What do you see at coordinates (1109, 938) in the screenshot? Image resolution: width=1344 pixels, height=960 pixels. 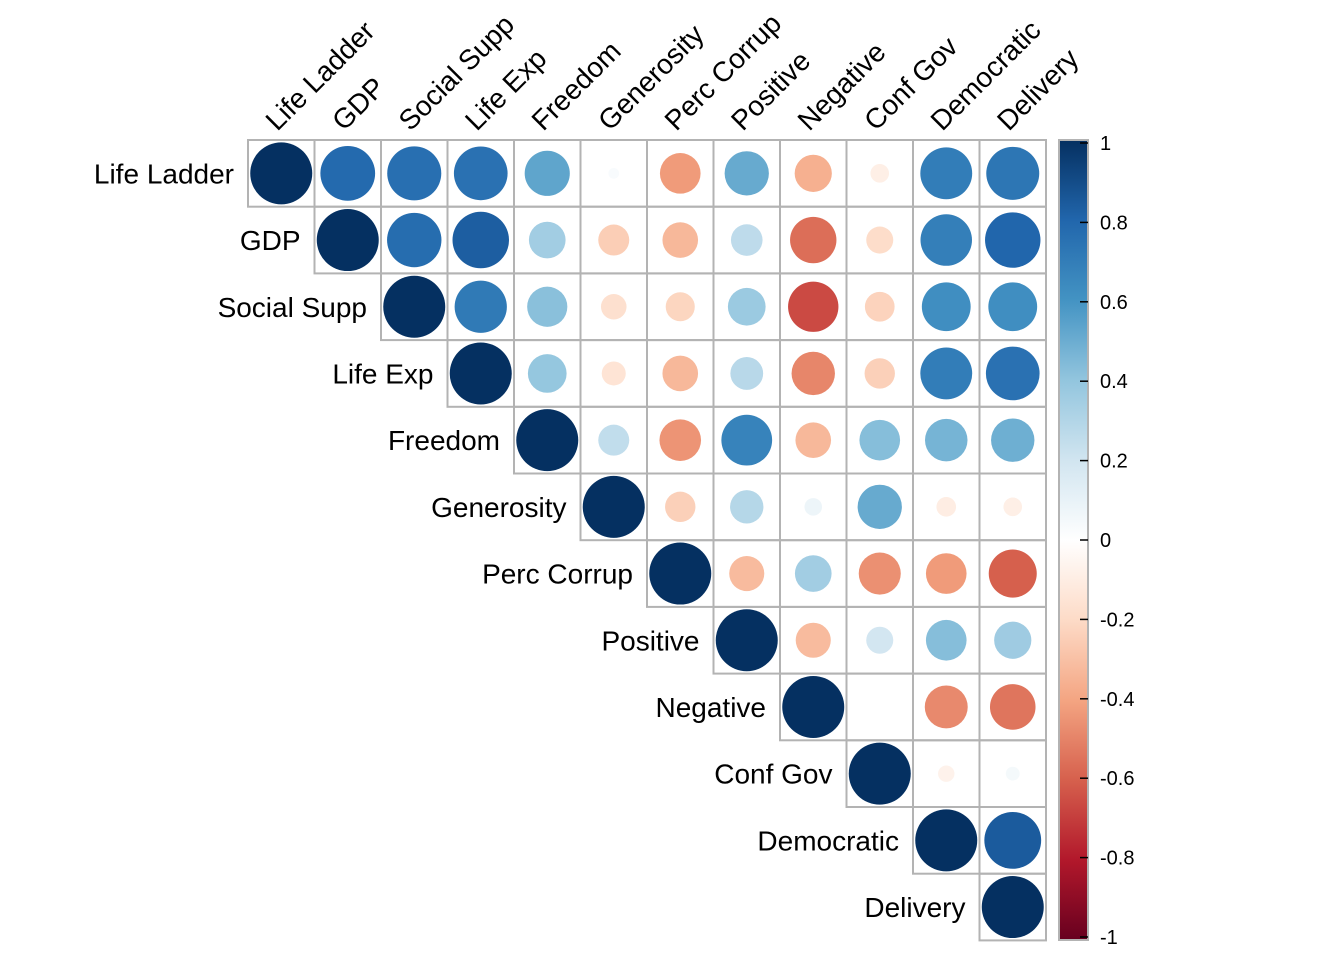 I see `colorbar-tick-label: -1` at bounding box center [1109, 938].